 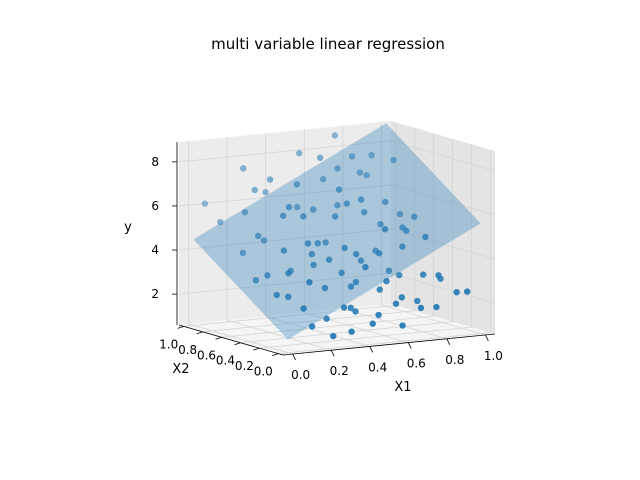 What do you see at coordinates (493, 356) in the screenshot?
I see `x-tick-label: 1.0` at bounding box center [493, 356].